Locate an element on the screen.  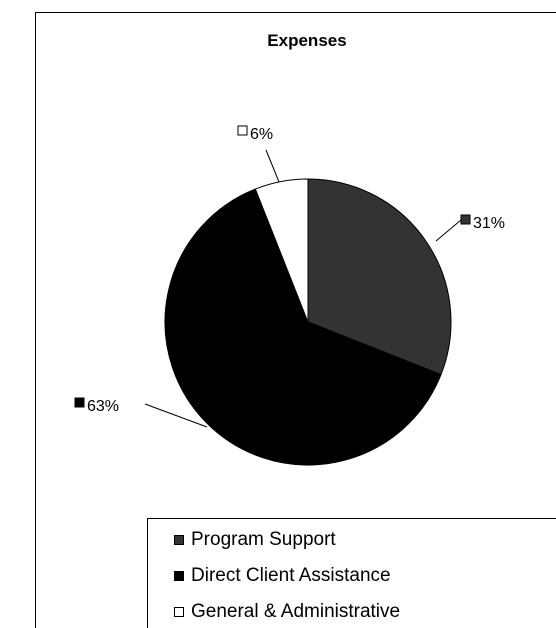
legend-label: General & Administrative is located at coordinates (296, 611).